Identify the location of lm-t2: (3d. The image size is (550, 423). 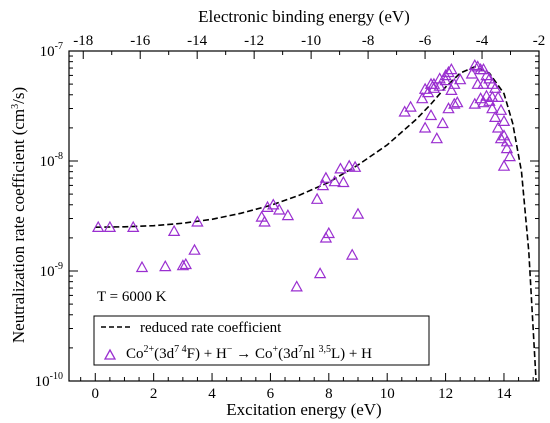
(164, 354).